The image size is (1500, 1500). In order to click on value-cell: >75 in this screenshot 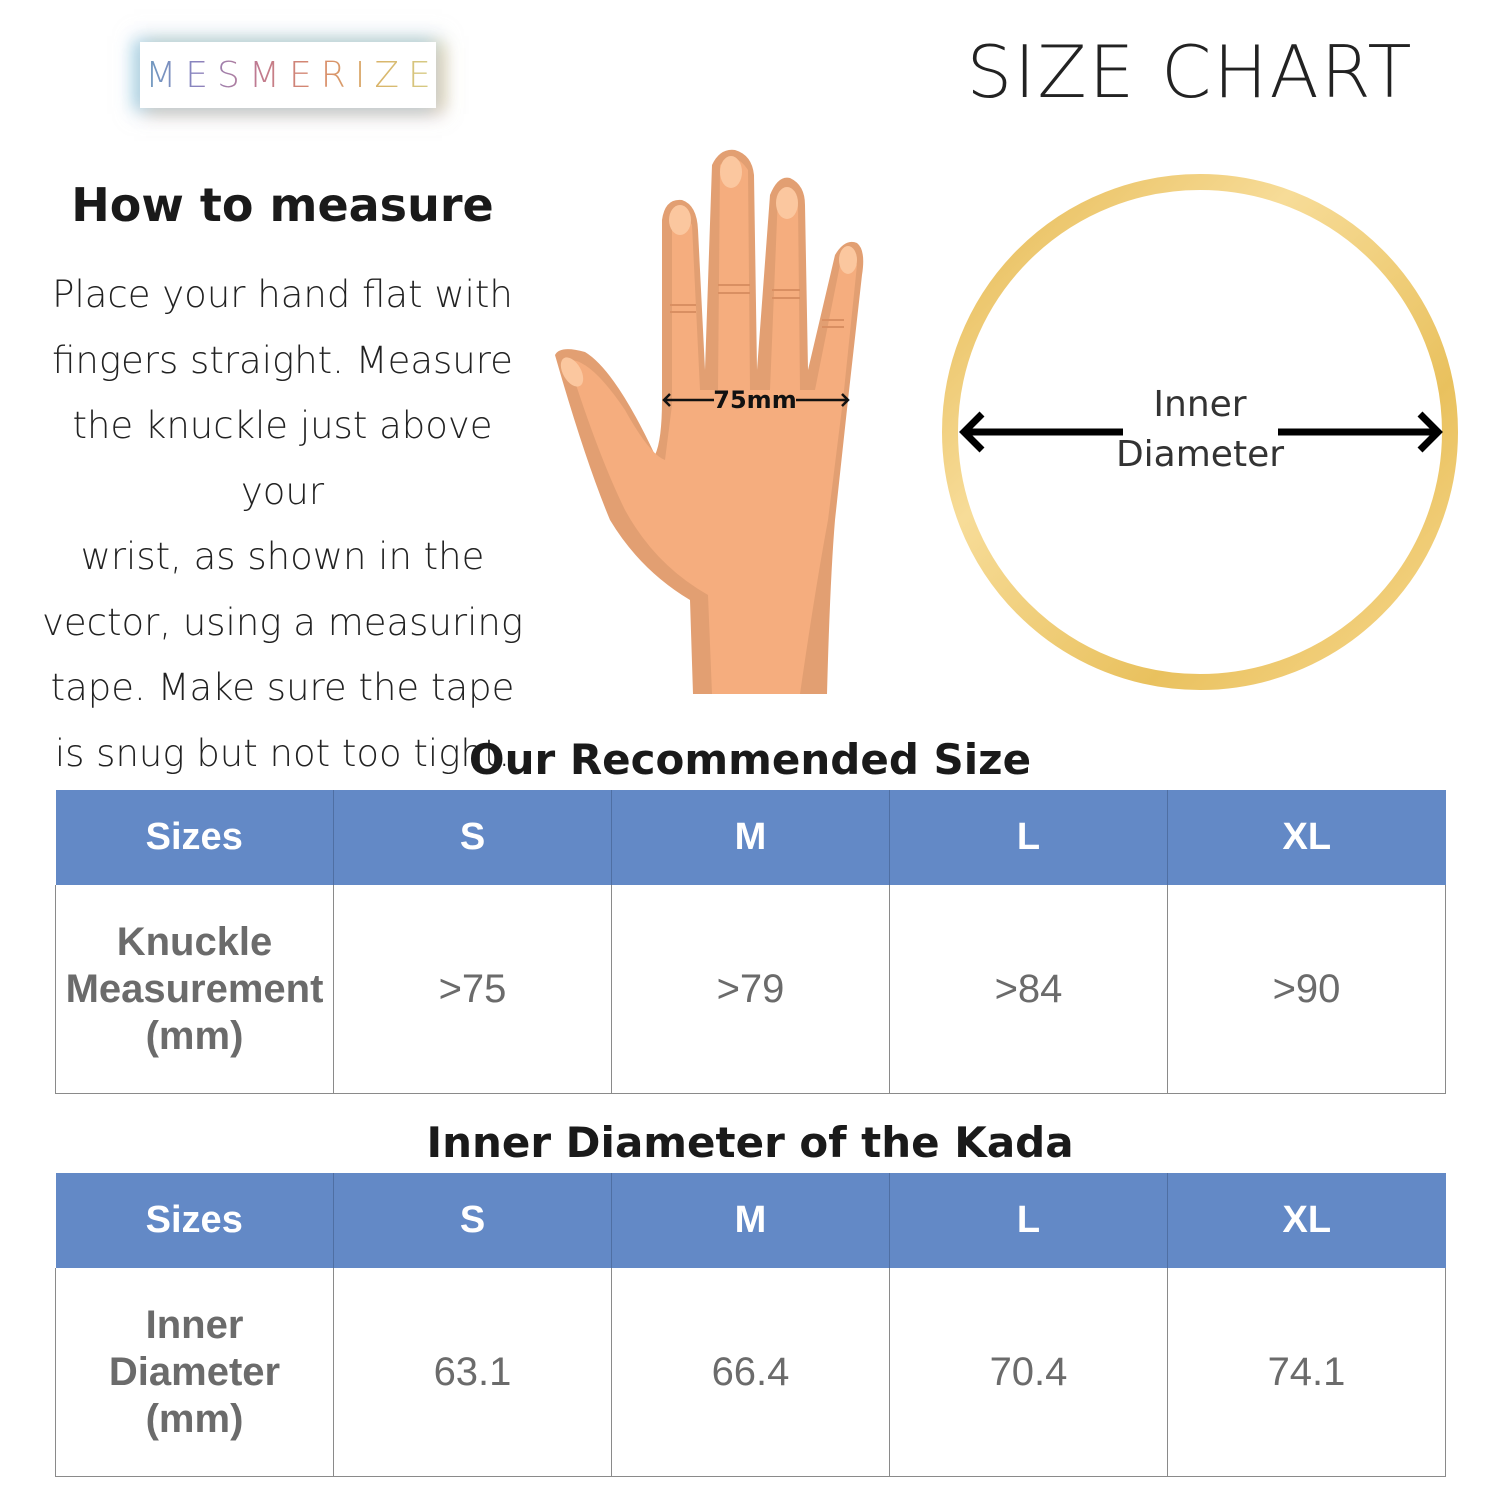, I will do `click(472, 989)`.